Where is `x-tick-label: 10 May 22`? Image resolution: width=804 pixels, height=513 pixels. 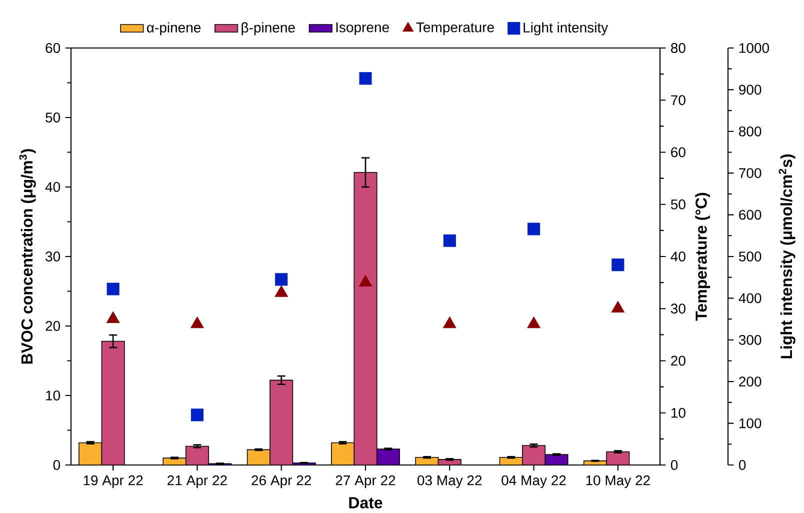 x-tick-label: 10 May 22 is located at coordinates (618, 481).